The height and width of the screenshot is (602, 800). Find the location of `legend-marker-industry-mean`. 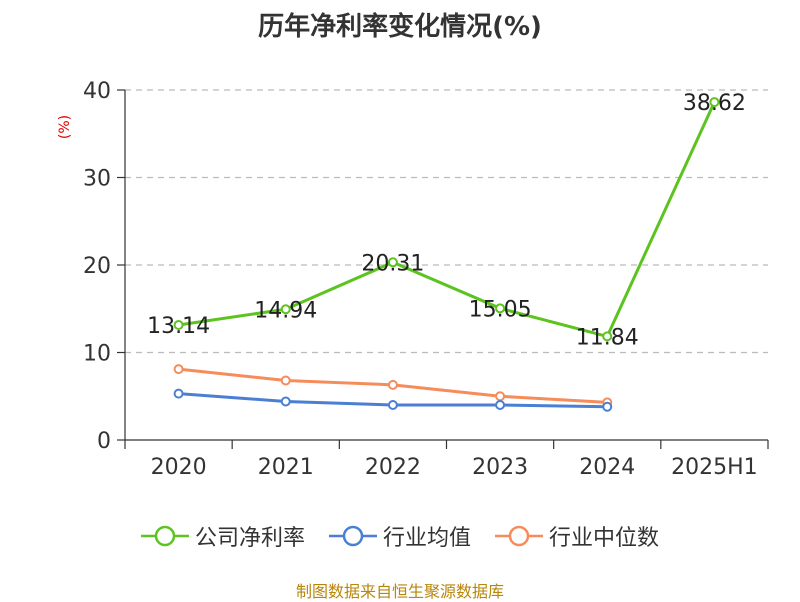

legend-marker-industry-mean is located at coordinates (352, 536).